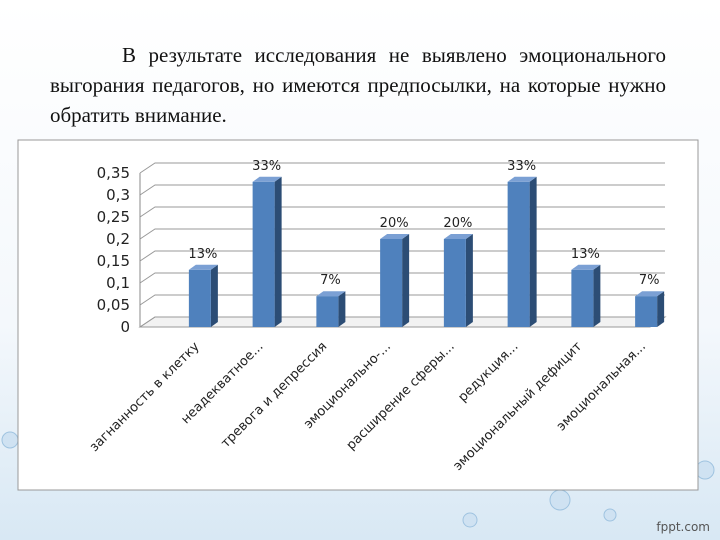 This screenshot has height=540, width=720. I want to click on y-tick-label: 0,25, so click(113, 217).